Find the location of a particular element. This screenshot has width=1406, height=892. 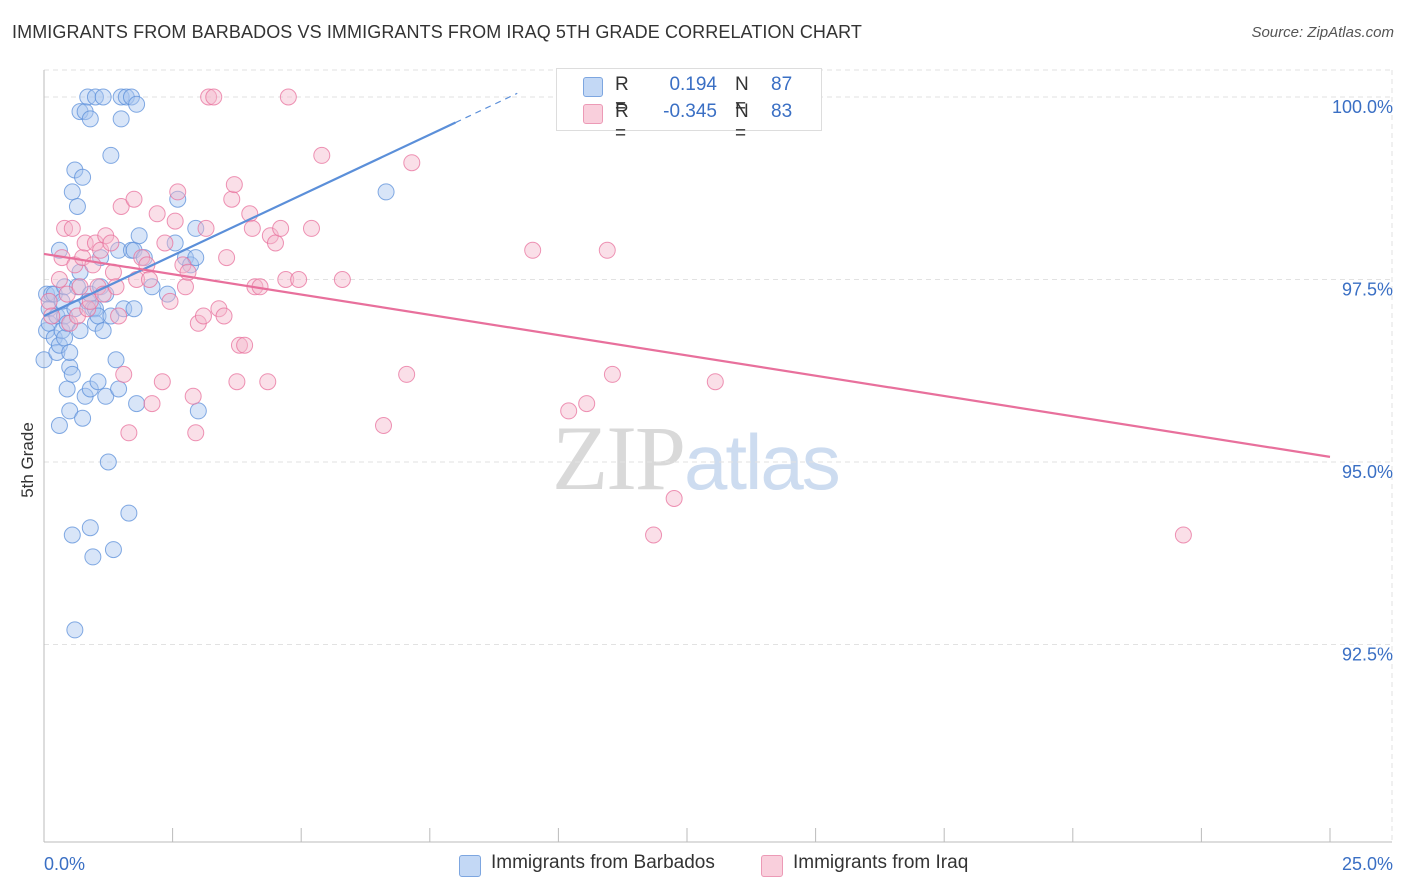

stats-n-value: 83 is located at coordinates (782, 111).